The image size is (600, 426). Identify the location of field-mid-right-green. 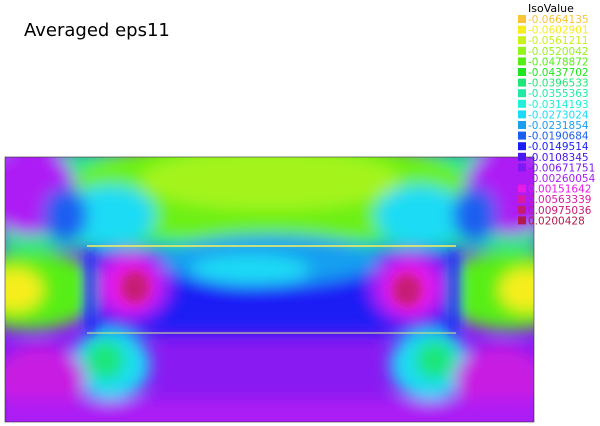
(487, 290).